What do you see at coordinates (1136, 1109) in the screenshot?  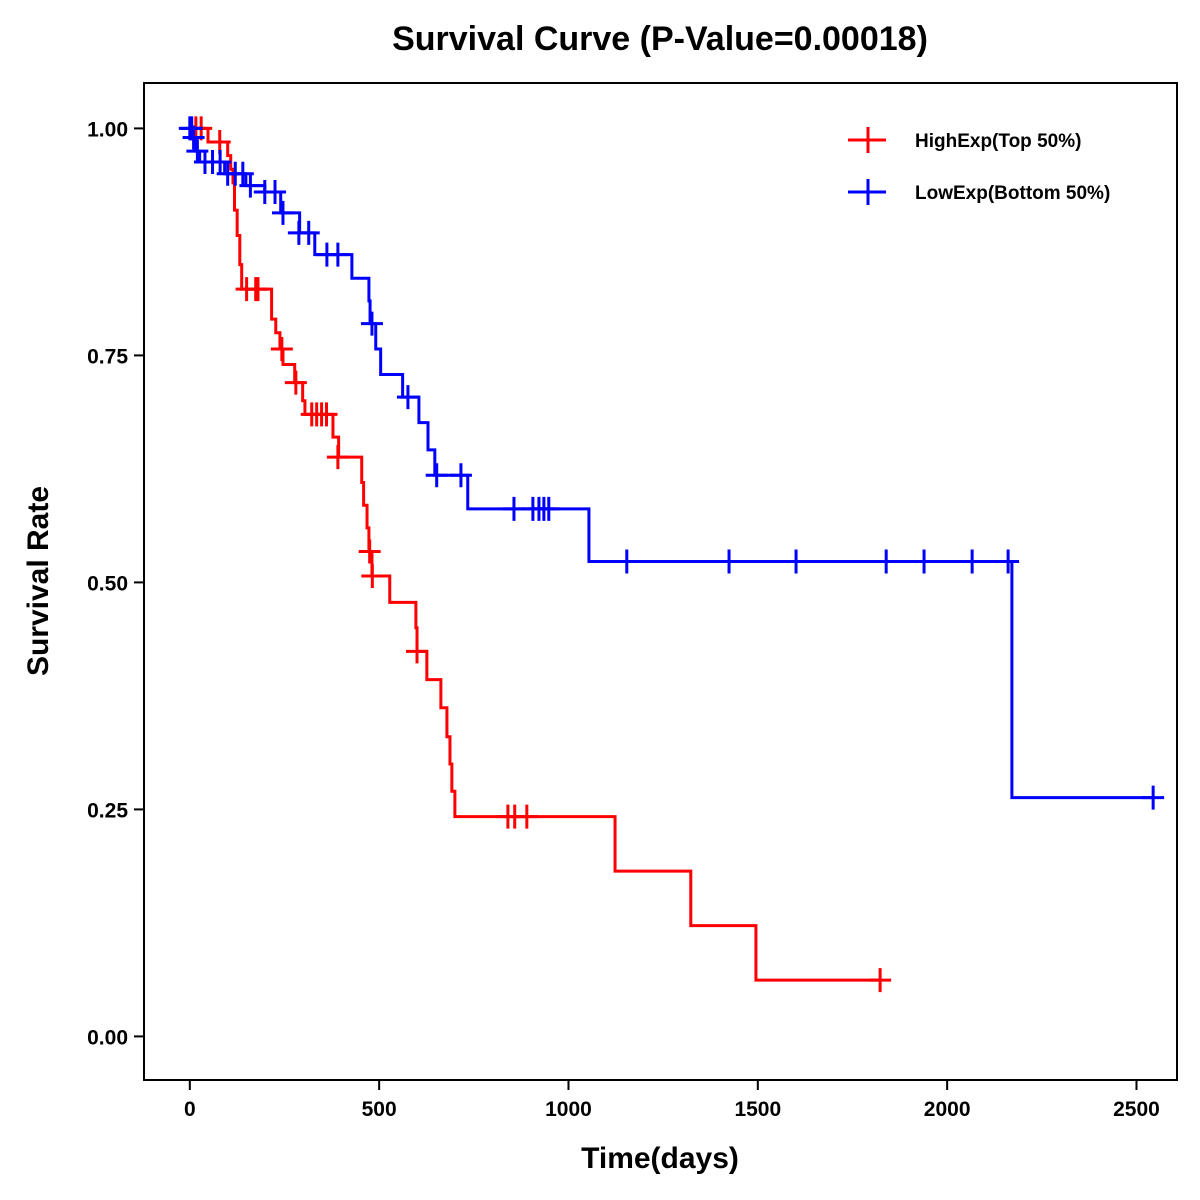 I see `x-tick-label: 2500` at bounding box center [1136, 1109].